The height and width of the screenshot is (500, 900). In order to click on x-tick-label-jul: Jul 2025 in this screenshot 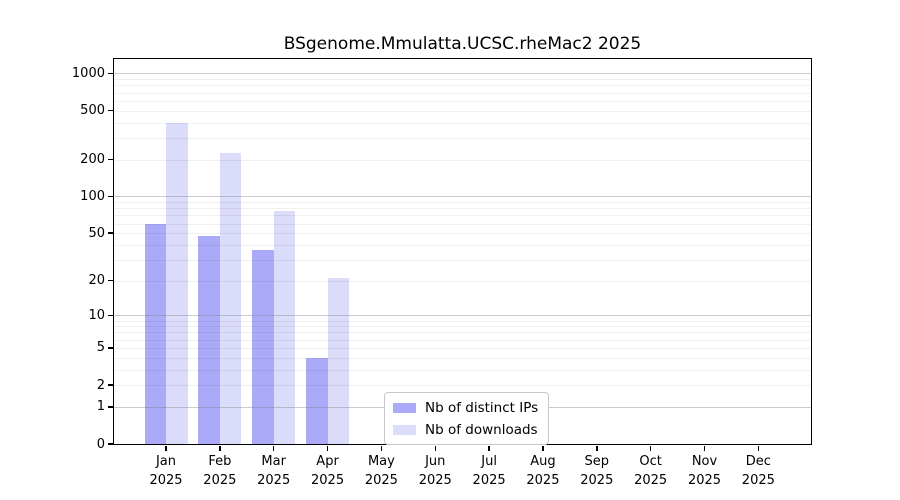, I will do `click(489, 471)`.